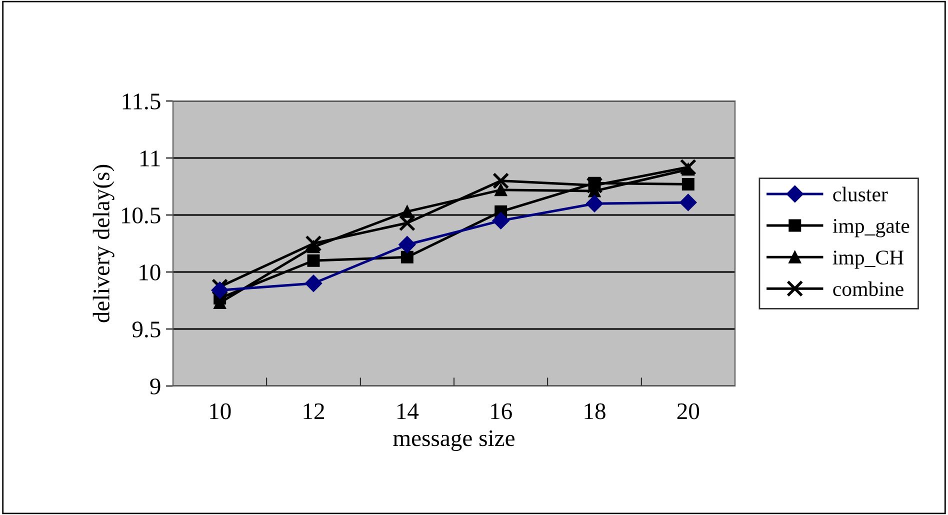 The image size is (948, 515). Describe the element at coordinates (868, 288) in the screenshot. I see `legend-label: combine` at that location.